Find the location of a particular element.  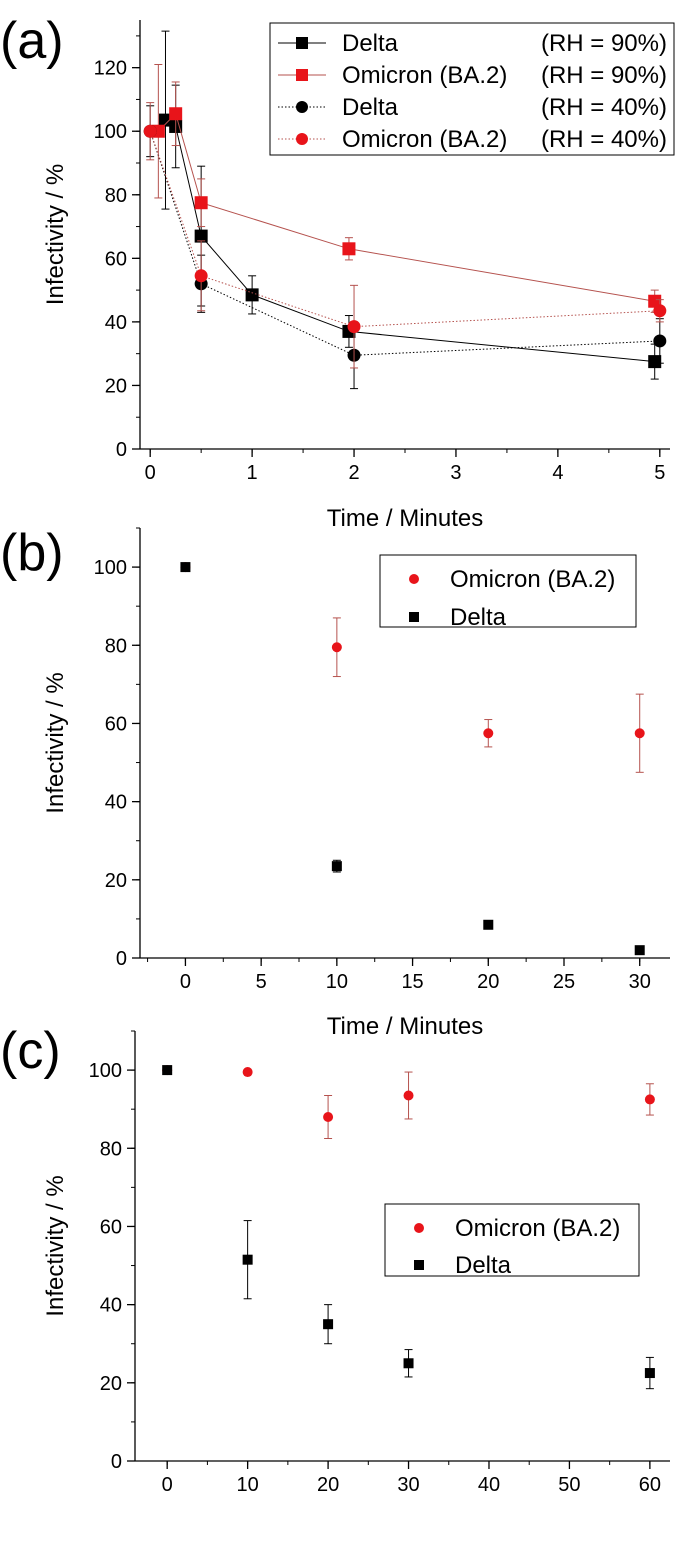

x-tick-label: 40 is located at coordinates (489, 1485).